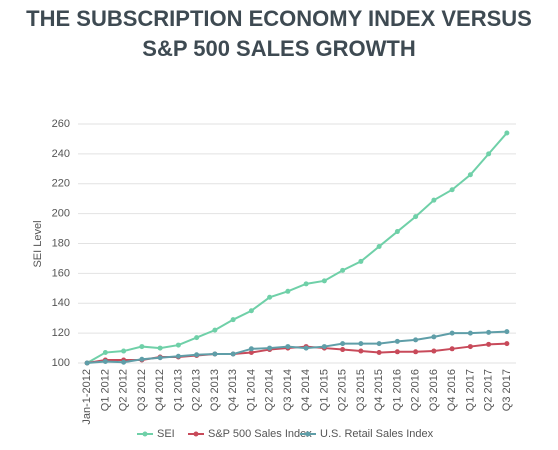  Describe the element at coordinates (397, 390) in the screenshot. I see `x-tick-label: Q1 2016` at that location.